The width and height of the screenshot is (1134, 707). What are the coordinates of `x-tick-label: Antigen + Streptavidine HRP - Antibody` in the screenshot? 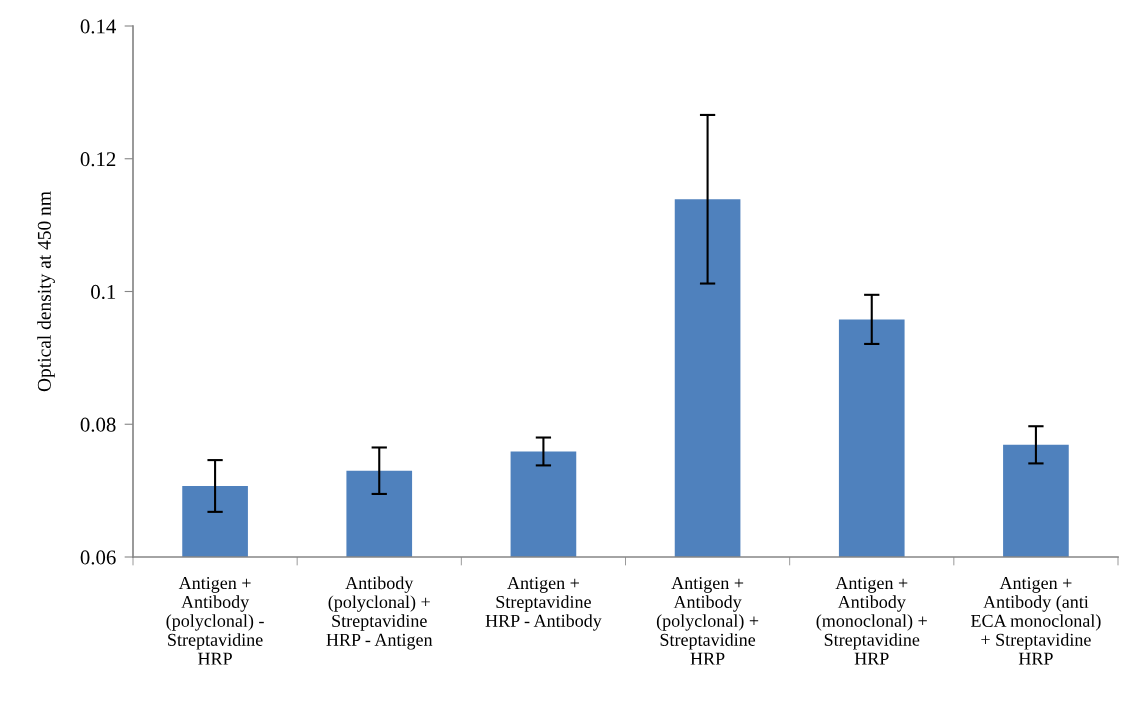 It's located at (543, 603).